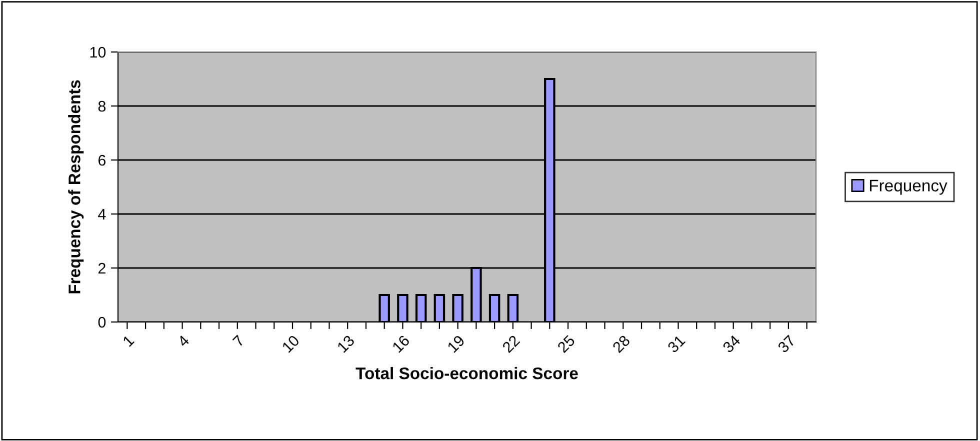 The width and height of the screenshot is (980, 441). I want to click on x-tick-label: 10, so click(291, 343).